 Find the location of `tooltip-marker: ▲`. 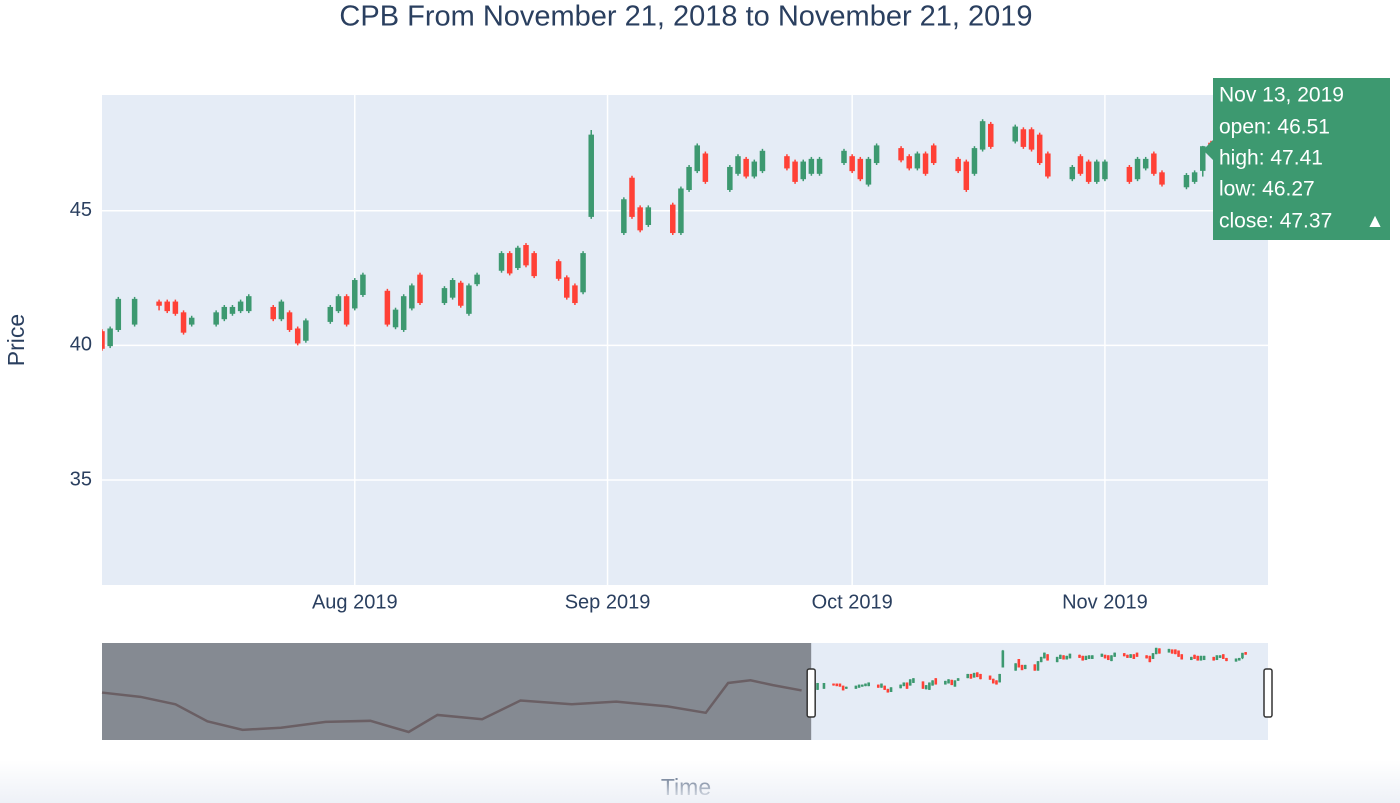

tooltip-marker: ▲ is located at coordinates (1375, 221).